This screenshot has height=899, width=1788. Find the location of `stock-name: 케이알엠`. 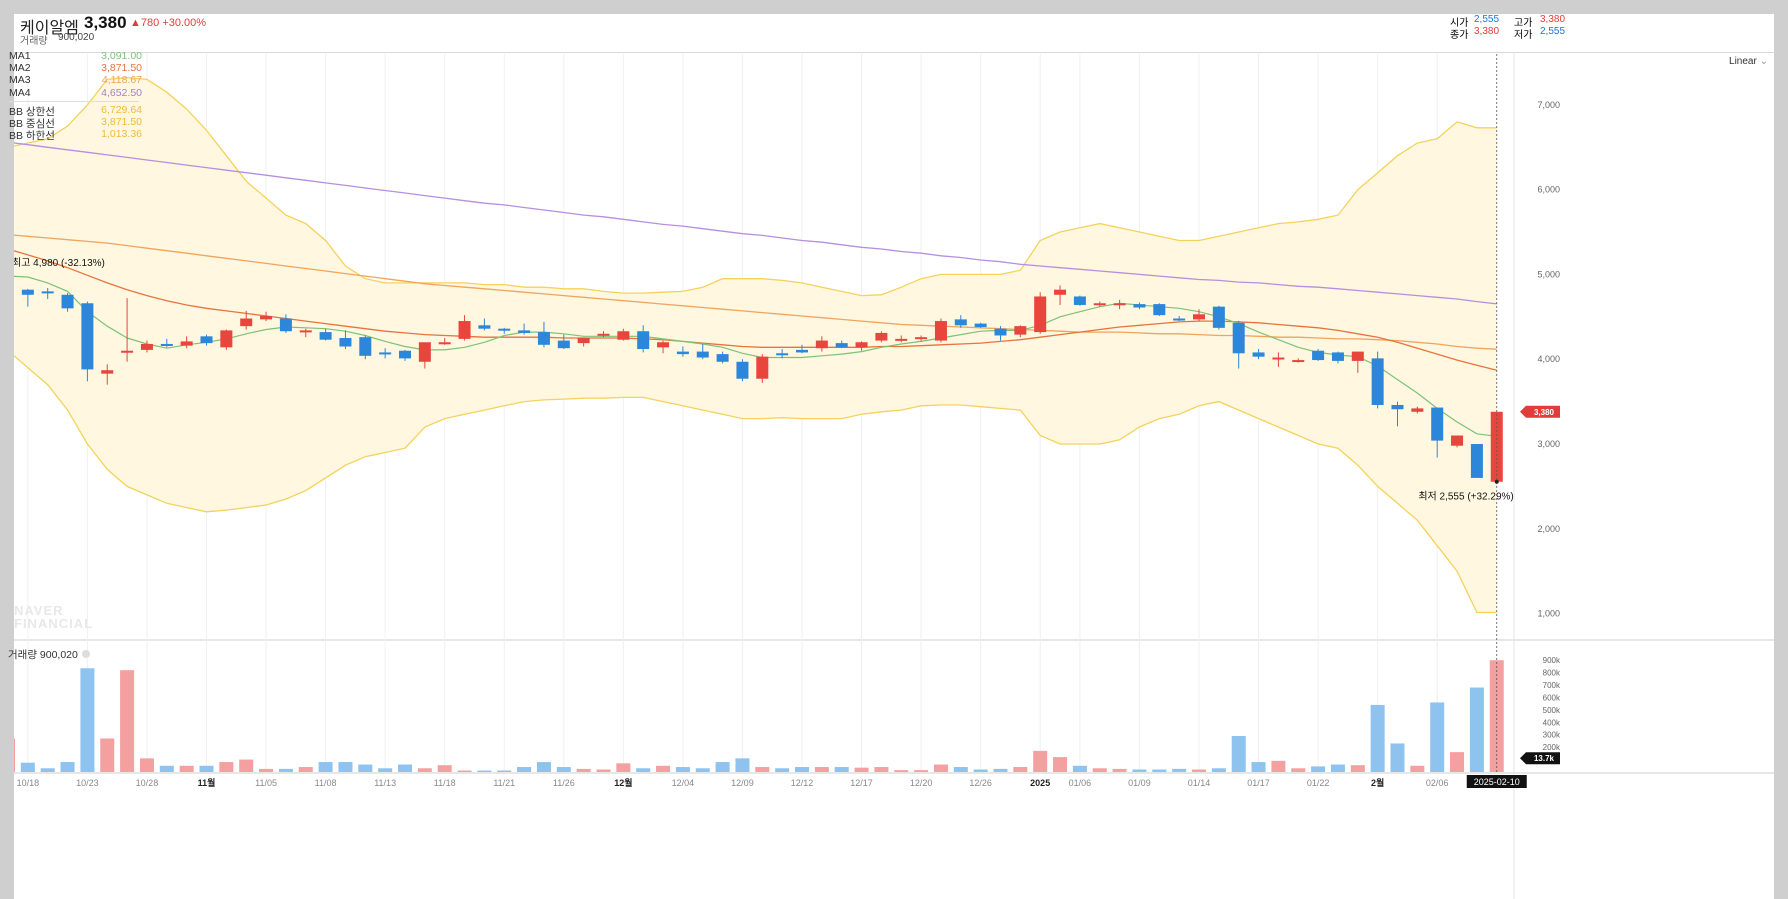

stock-name: 케이알엠 is located at coordinates (49, 28).